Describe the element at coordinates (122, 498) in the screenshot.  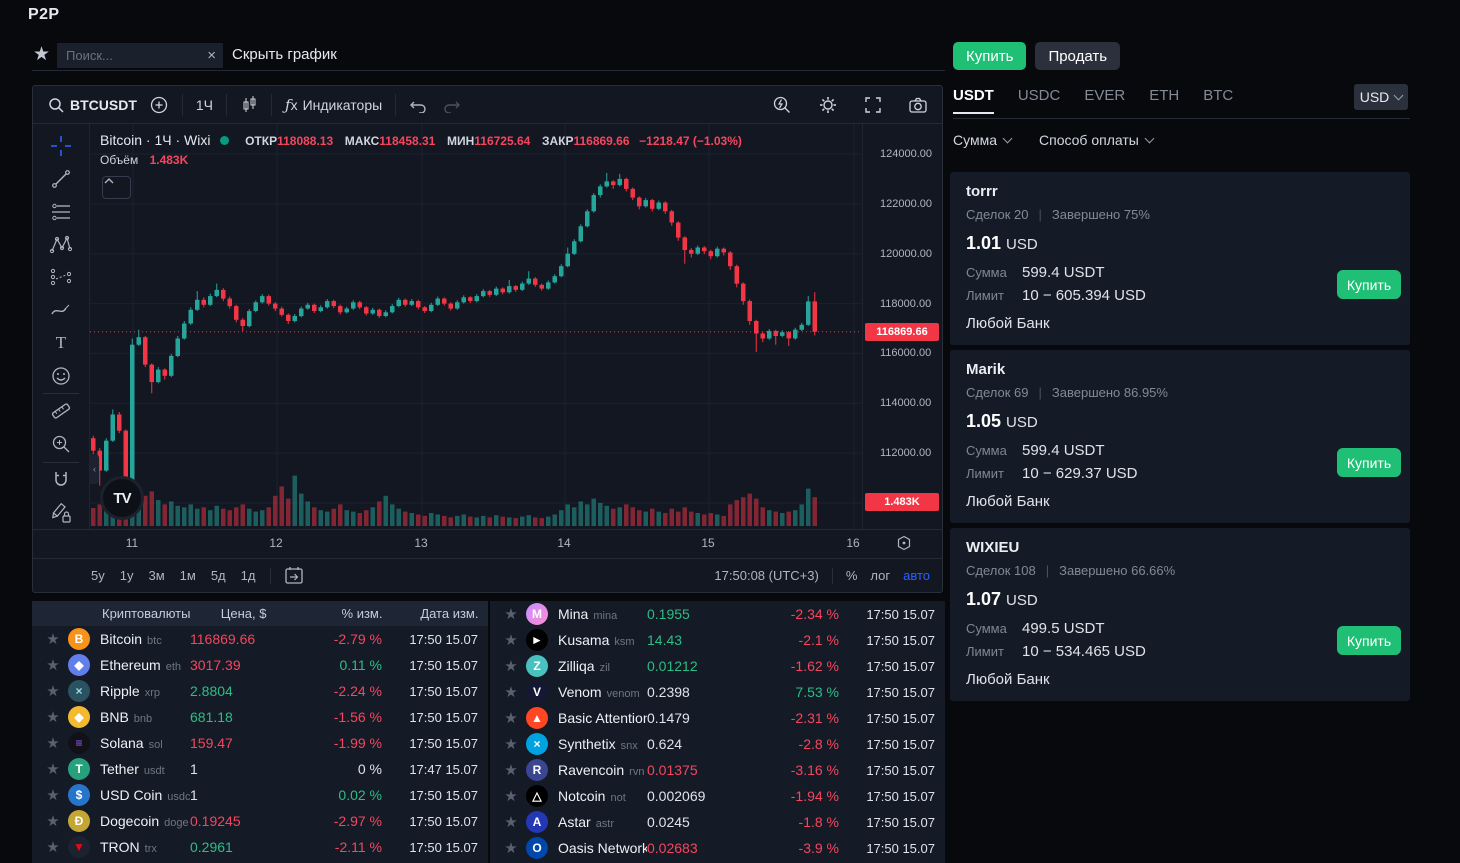
I see `tradingview-logo: TV` at that location.